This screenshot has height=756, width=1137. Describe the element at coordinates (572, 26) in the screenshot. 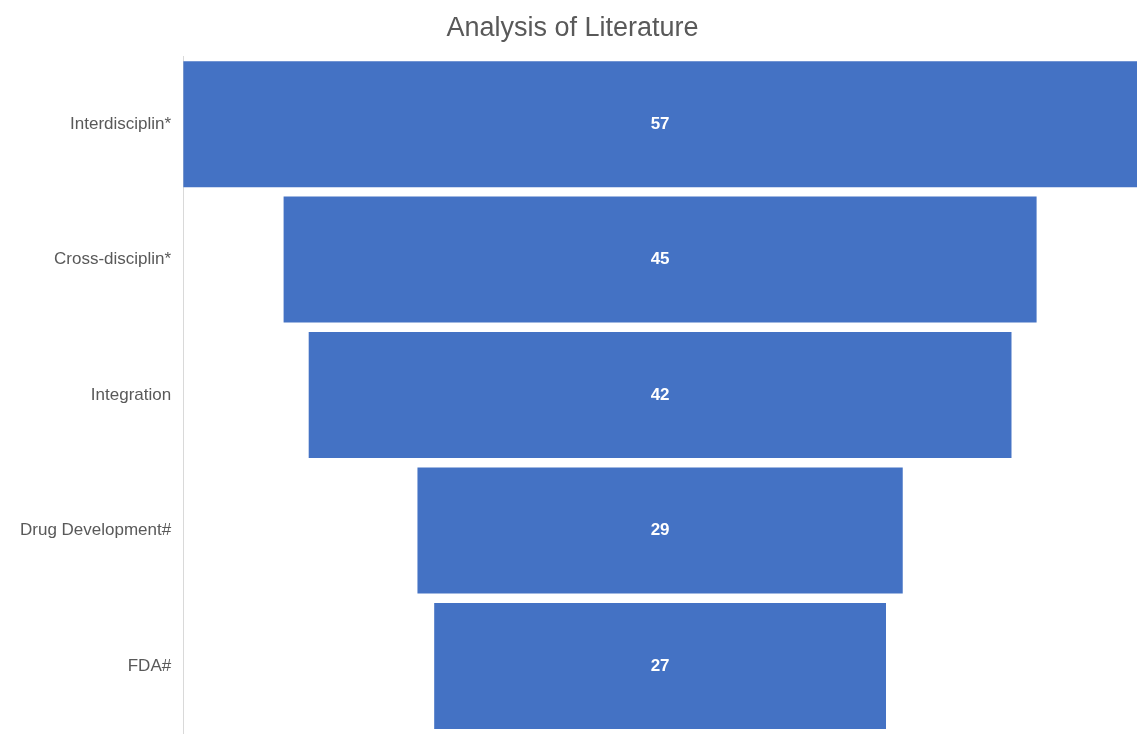

I see `text: Analysis of Literature` at that location.